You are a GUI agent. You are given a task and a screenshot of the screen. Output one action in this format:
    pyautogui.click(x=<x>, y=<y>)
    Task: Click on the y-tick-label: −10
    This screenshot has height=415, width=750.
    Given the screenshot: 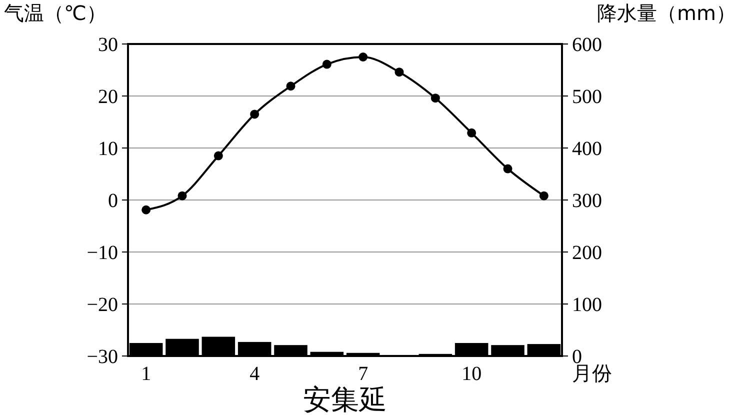 What is the action you would take?
    pyautogui.click(x=102, y=253)
    